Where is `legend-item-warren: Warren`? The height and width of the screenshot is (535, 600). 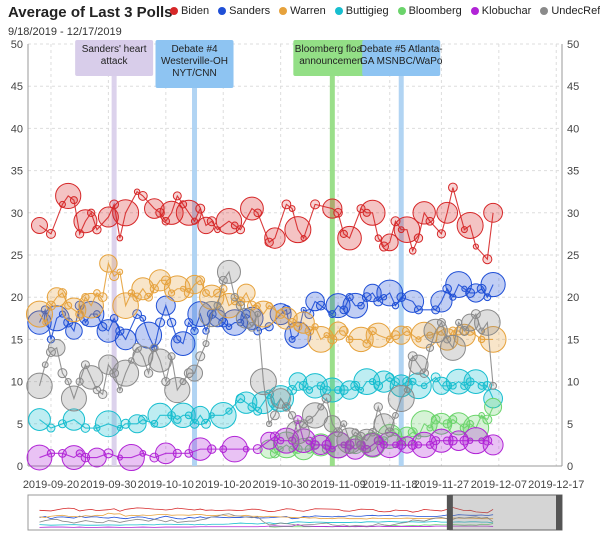 legend-item-warren: Warren is located at coordinates (302, 11).